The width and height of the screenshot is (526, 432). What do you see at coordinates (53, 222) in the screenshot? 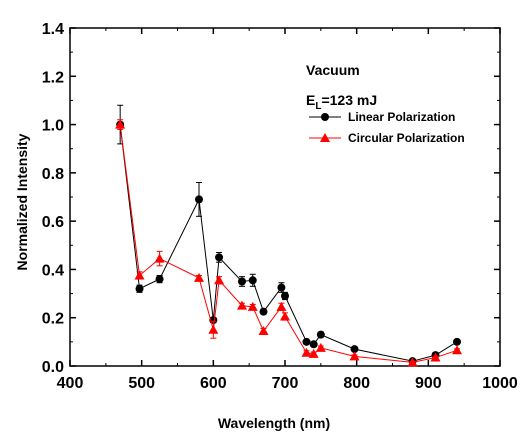
I see `y-tick-label: 0.6` at bounding box center [53, 222].